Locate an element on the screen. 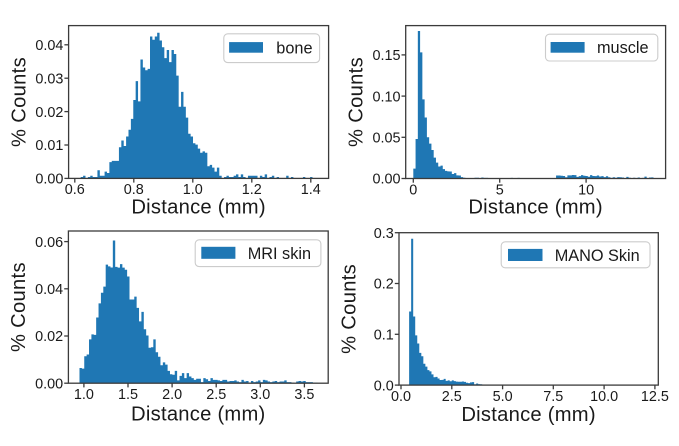  svg-text: 5 is located at coordinates (500, 190).